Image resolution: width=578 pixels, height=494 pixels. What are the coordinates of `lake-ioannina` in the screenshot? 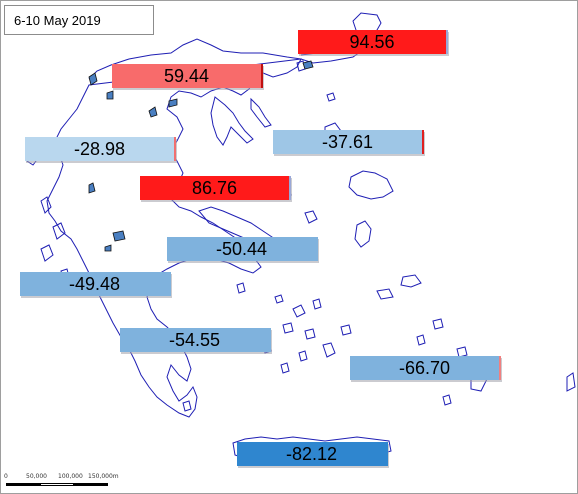 It's located at (92, 188).